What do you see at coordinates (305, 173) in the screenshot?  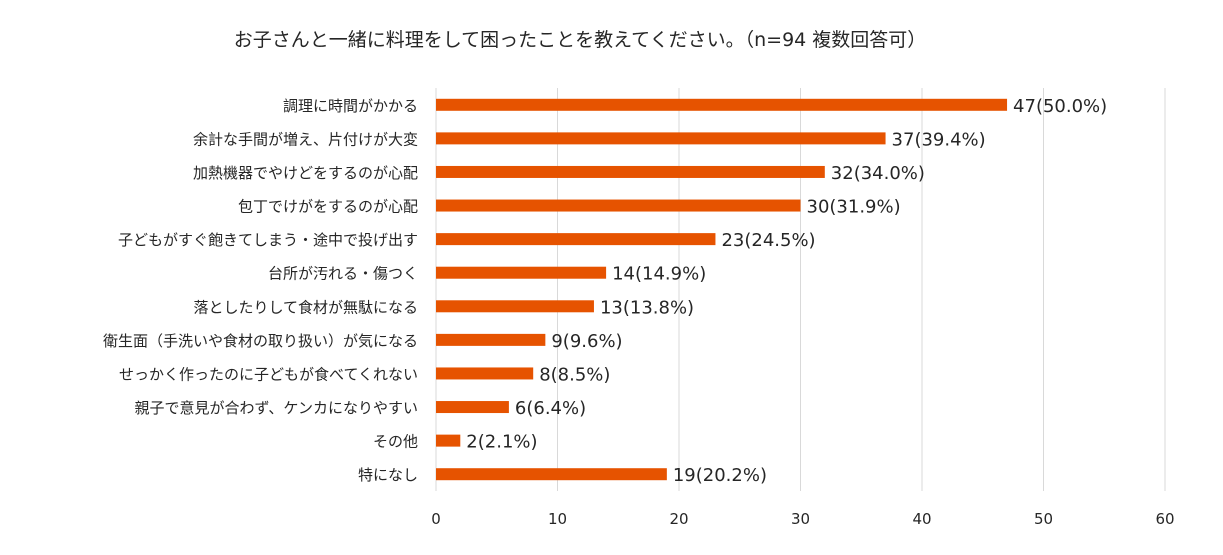 I see `category-label: 加熱機器でやけどをするのが心配` at bounding box center [305, 173].